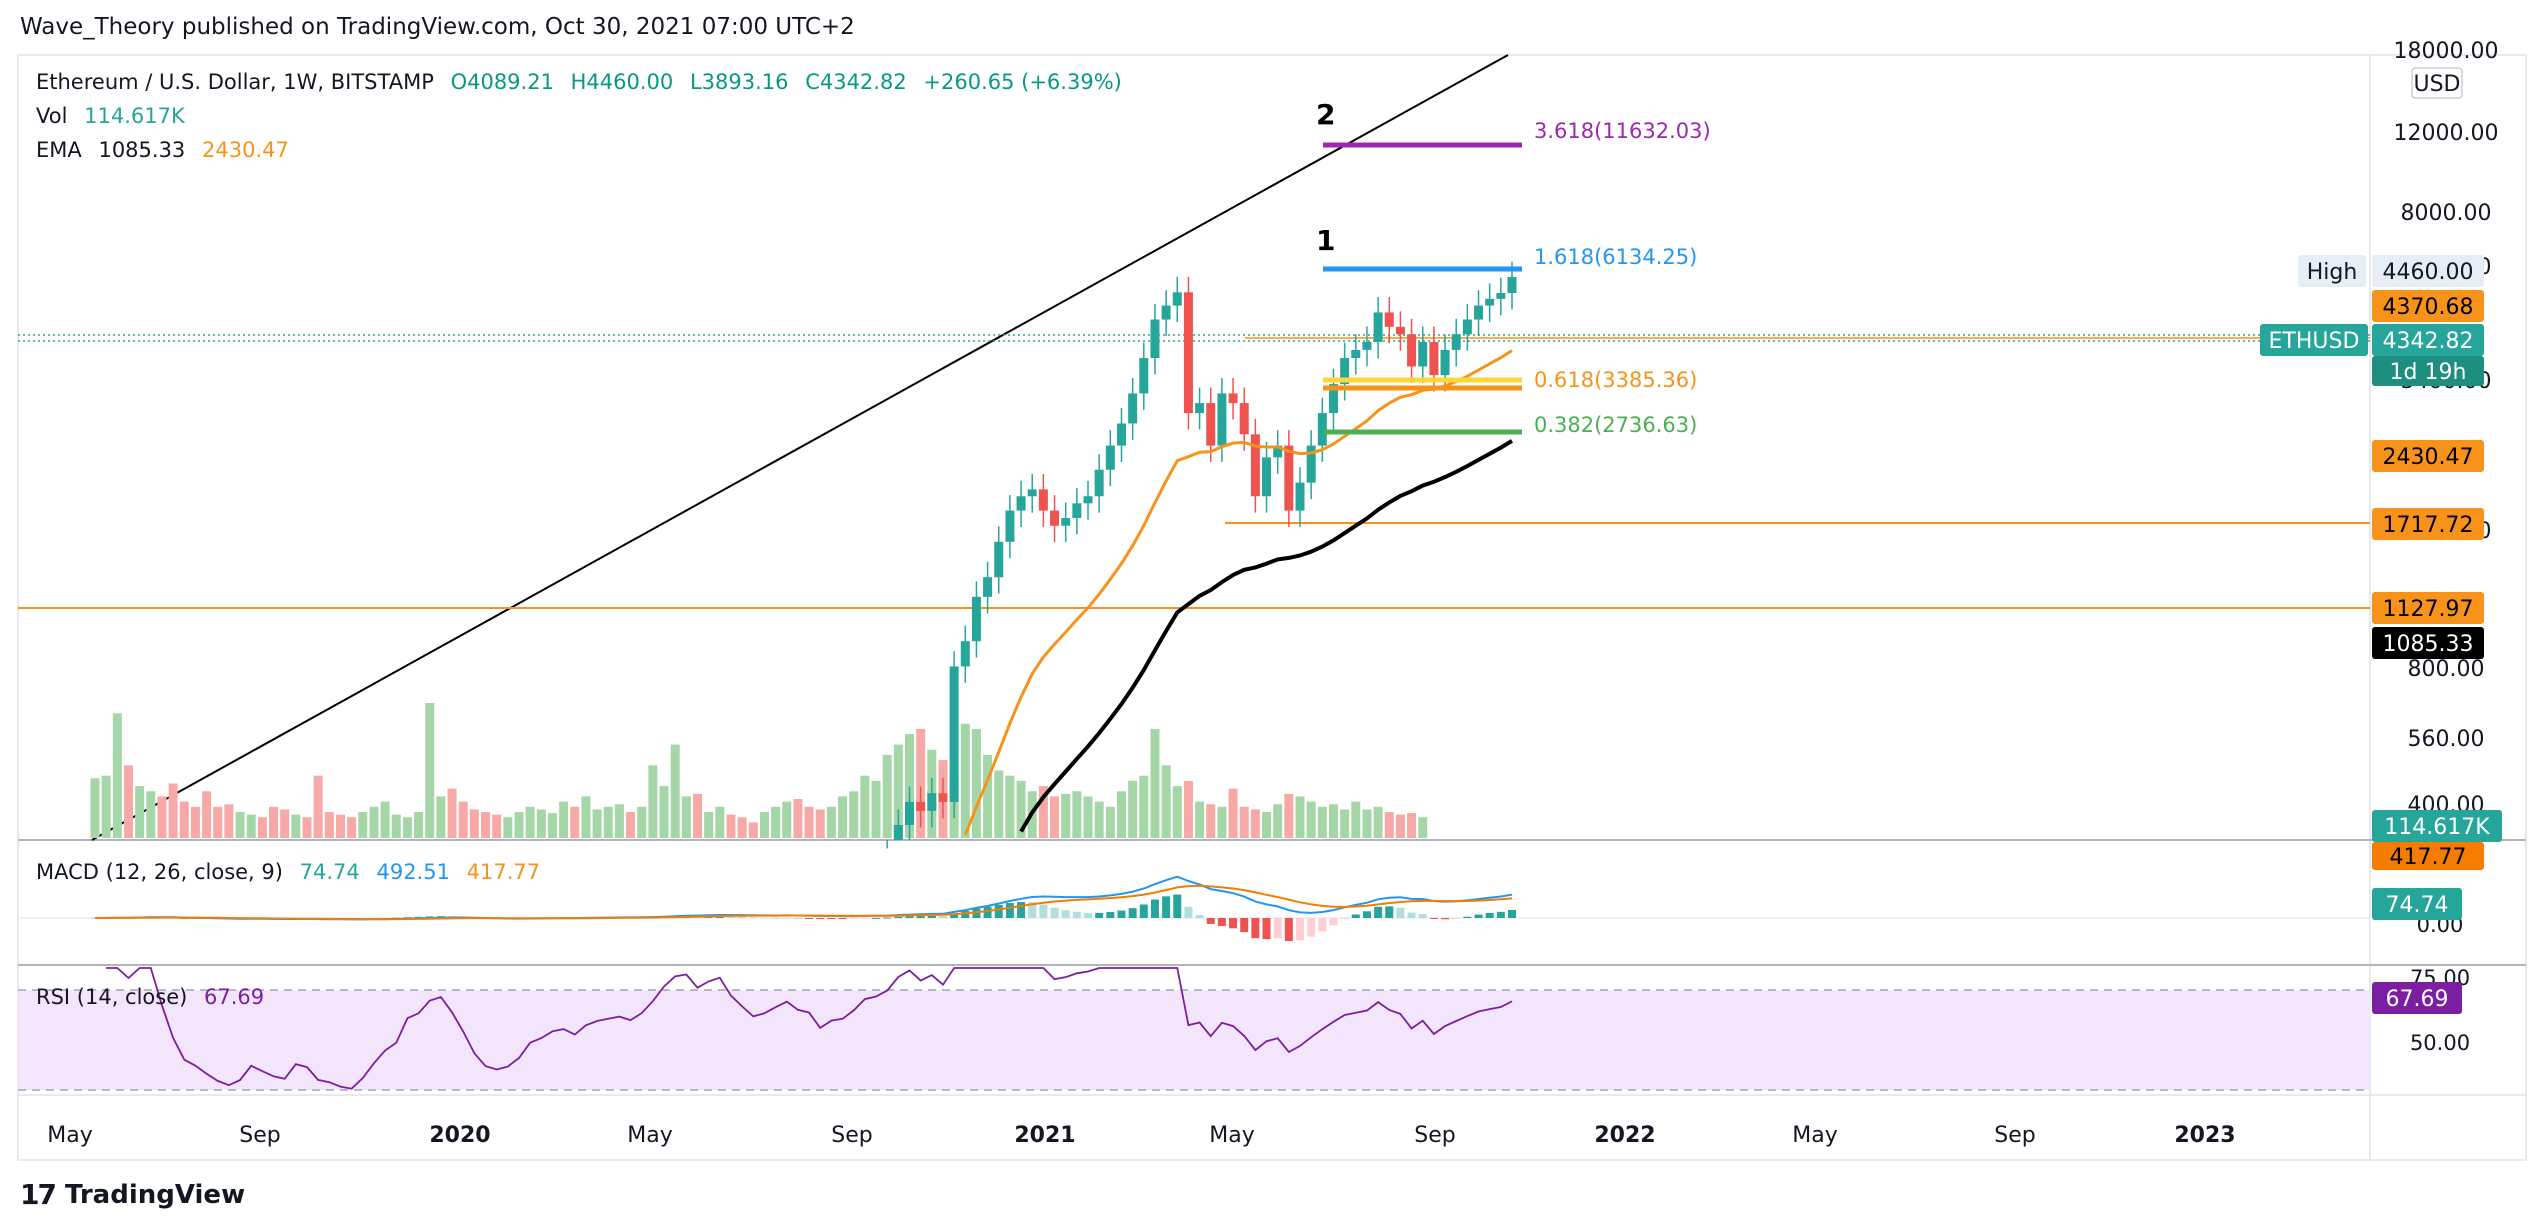  I want to click on ema-50-badge-bg, so click(2428, 456).